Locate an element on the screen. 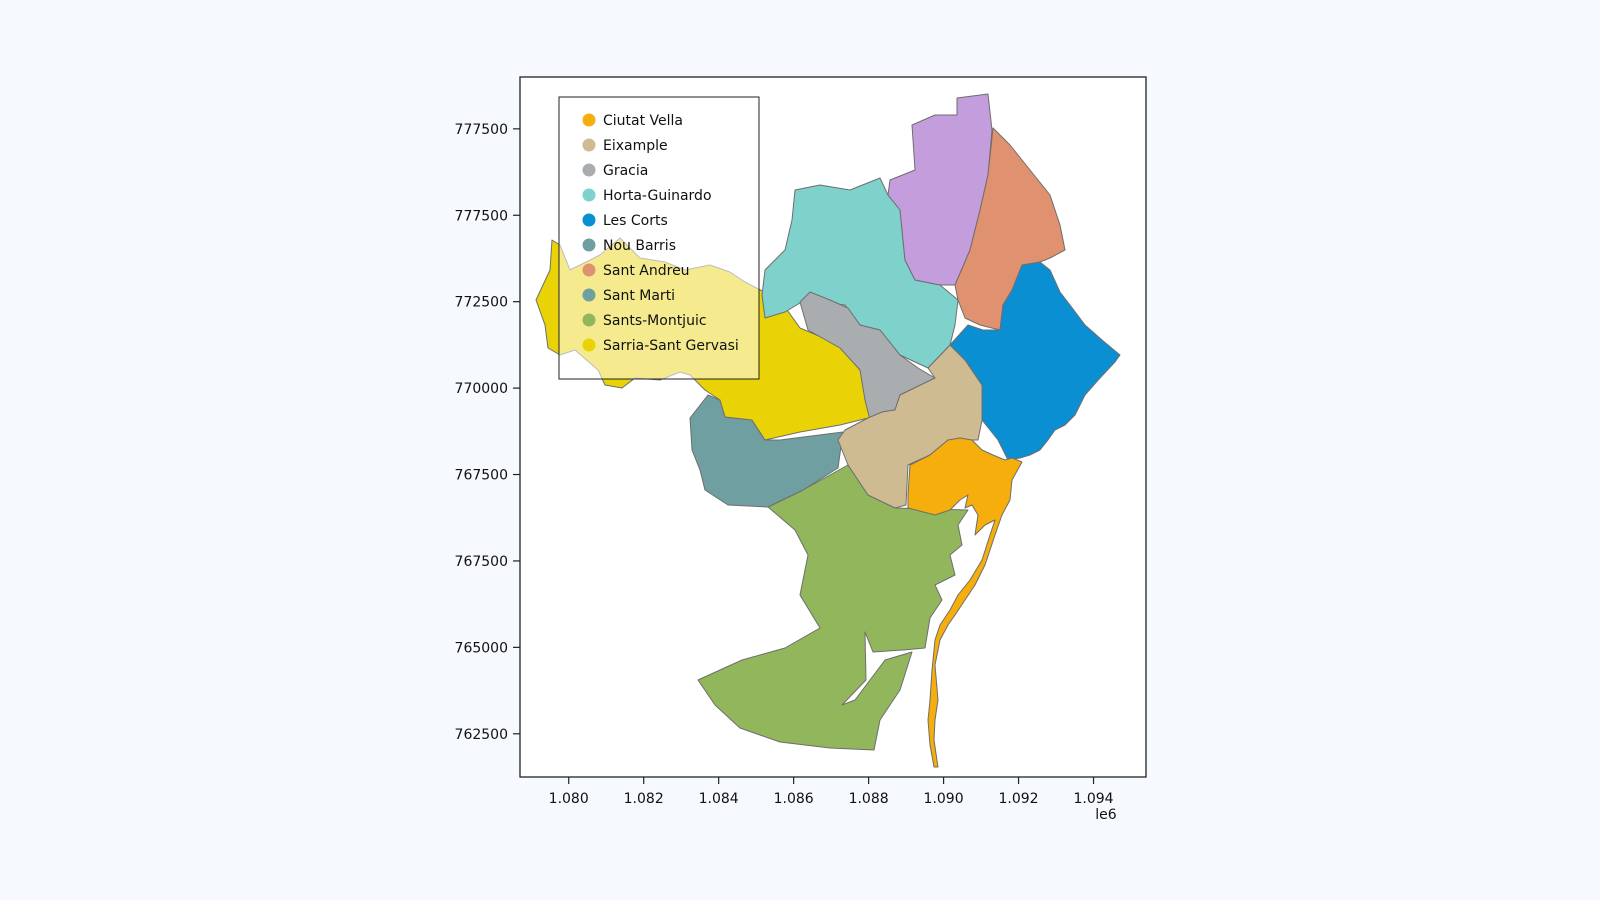 This screenshot has height=900, width=1600. district-ciutat-vella is located at coordinates (965, 602).